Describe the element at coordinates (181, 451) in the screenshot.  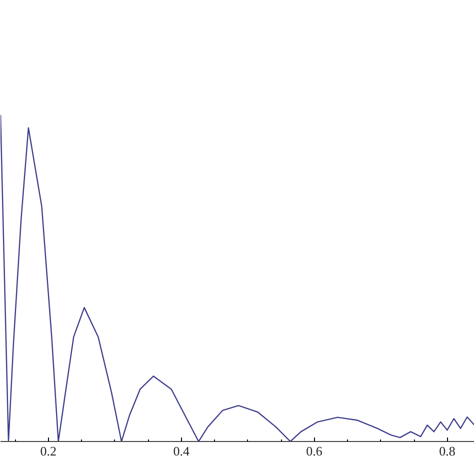
I see `x-tick-label: 0.4` at that location.